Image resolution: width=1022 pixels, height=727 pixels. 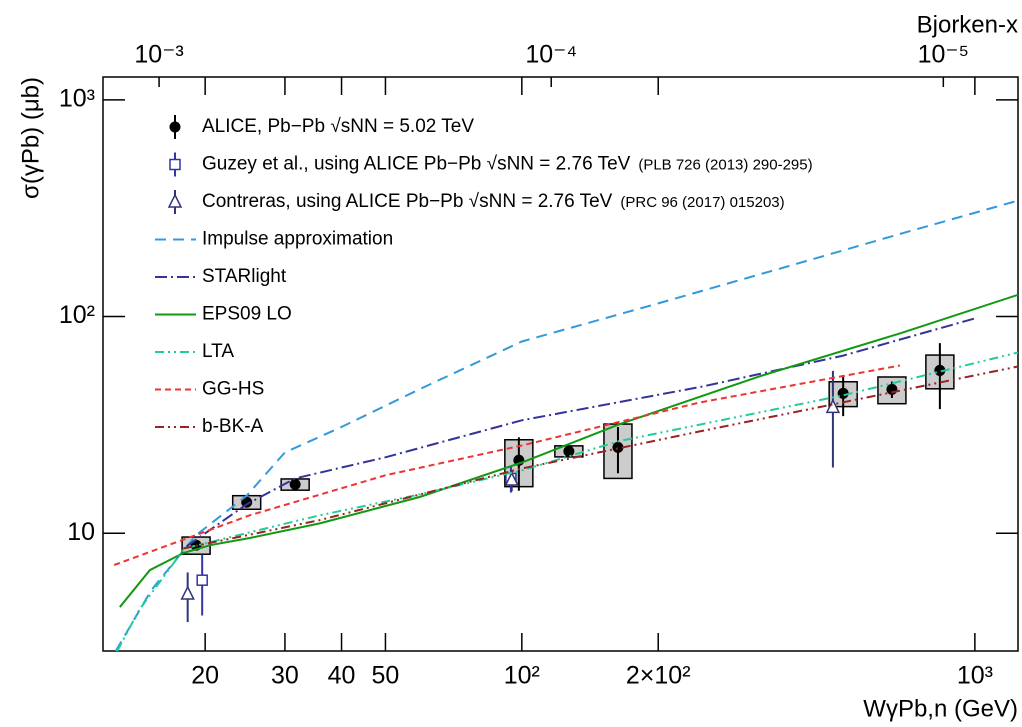 What do you see at coordinates (77, 315) in the screenshot?
I see `y-tick-label: 10²` at bounding box center [77, 315].